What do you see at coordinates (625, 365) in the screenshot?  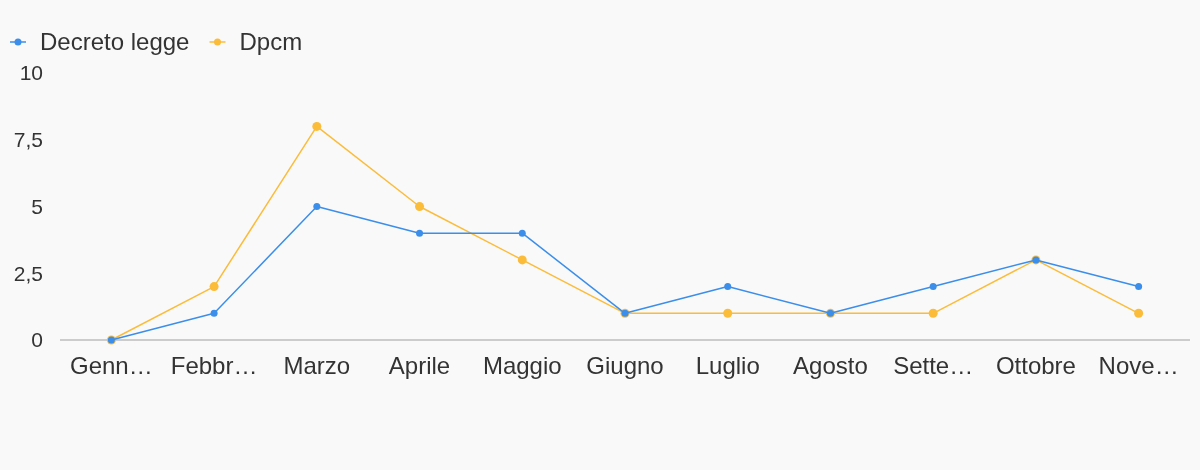 I see `x-tick-label: Giugno` at bounding box center [625, 365].